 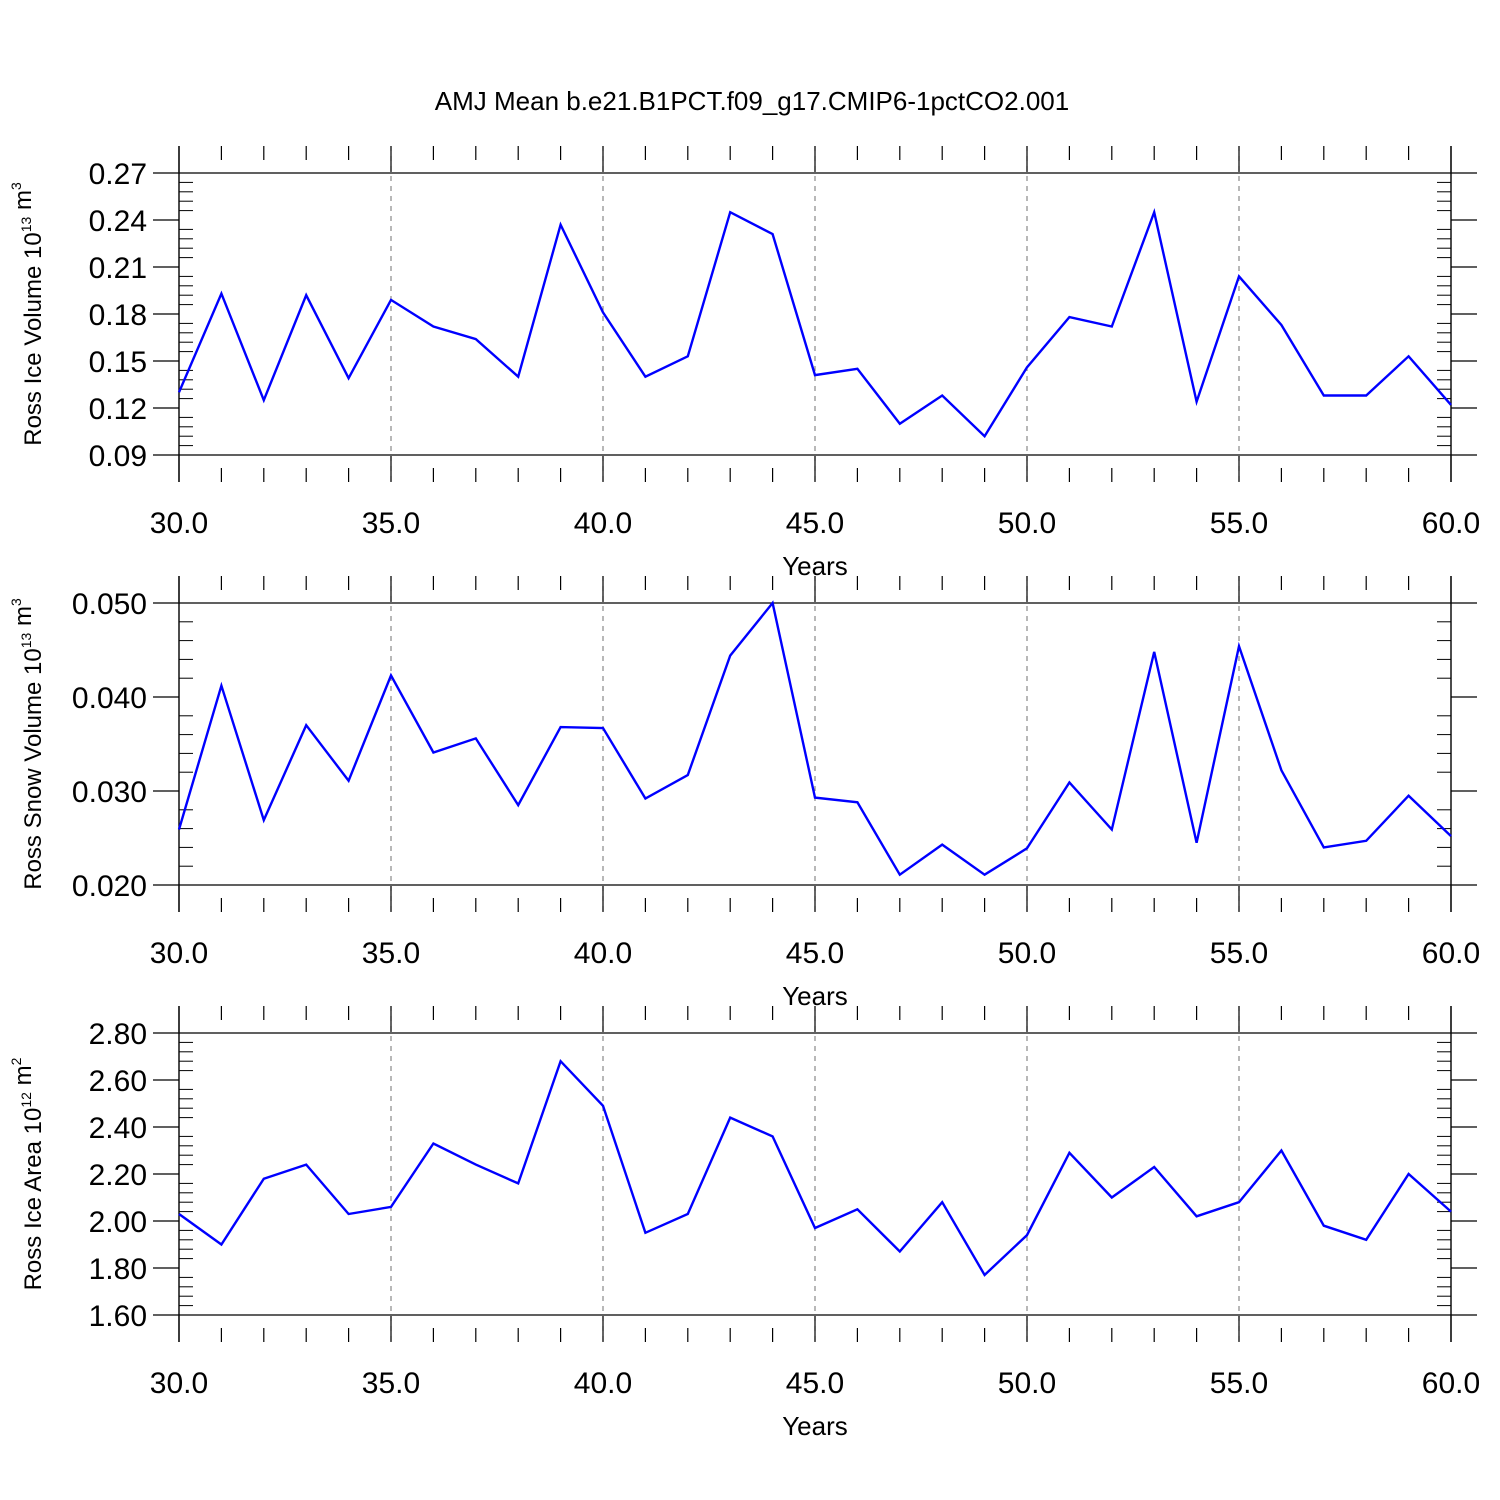 I want to click on y-tick-label: 0.15, so click(x=118, y=362).